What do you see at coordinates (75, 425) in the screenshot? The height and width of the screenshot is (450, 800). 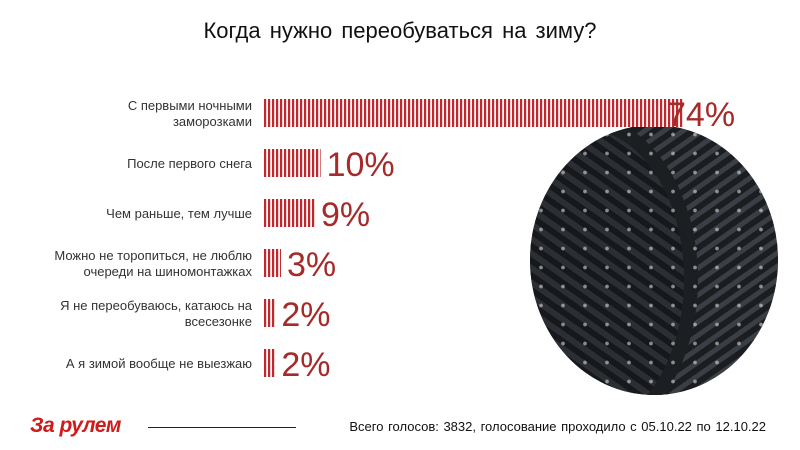 I see `za-rulem-logo: За рулем` at bounding box center [75, 425].